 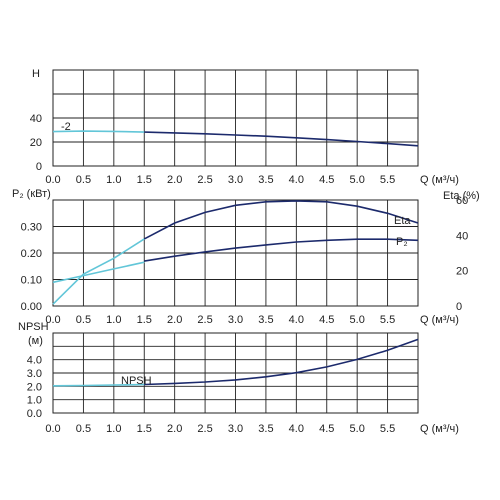 I want to click on p2-x-axis-title: Q (м³/ч), so click(x=439, y=320).